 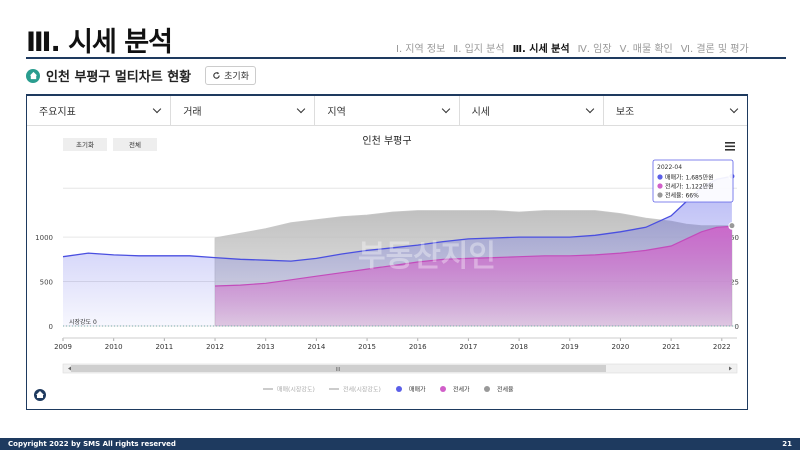 What do you see at coordinates (406, 58) in the screenshot?
I see `title-divider` at bounding box center [406, 58].